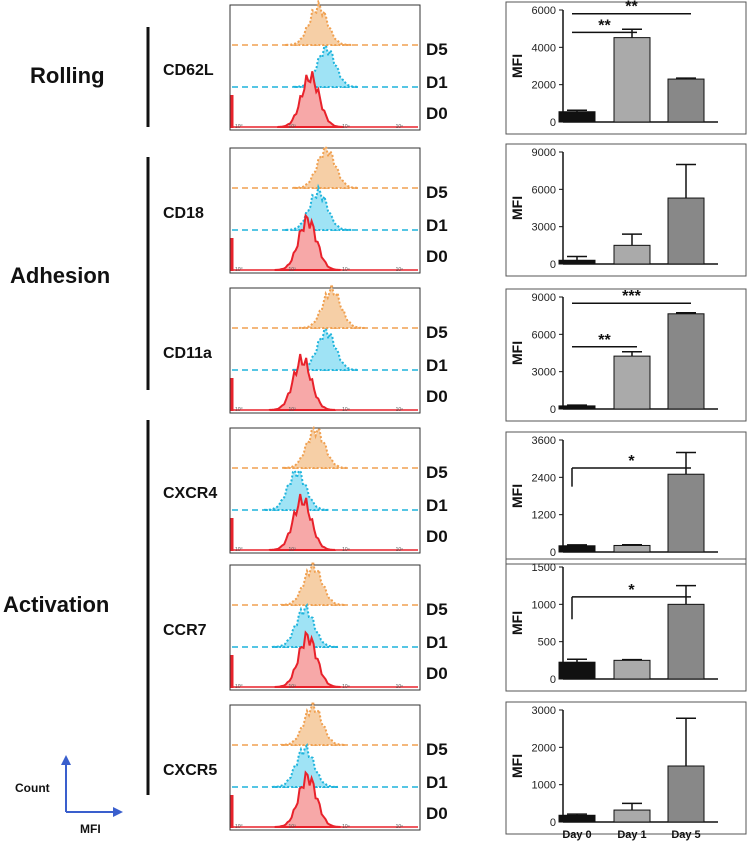 This screenshot has width=751, height=843. What do you see at coordinates (685, 835) in the screenshot?
I see `x-category-label: Day 5` at bounding box center [685, 835].